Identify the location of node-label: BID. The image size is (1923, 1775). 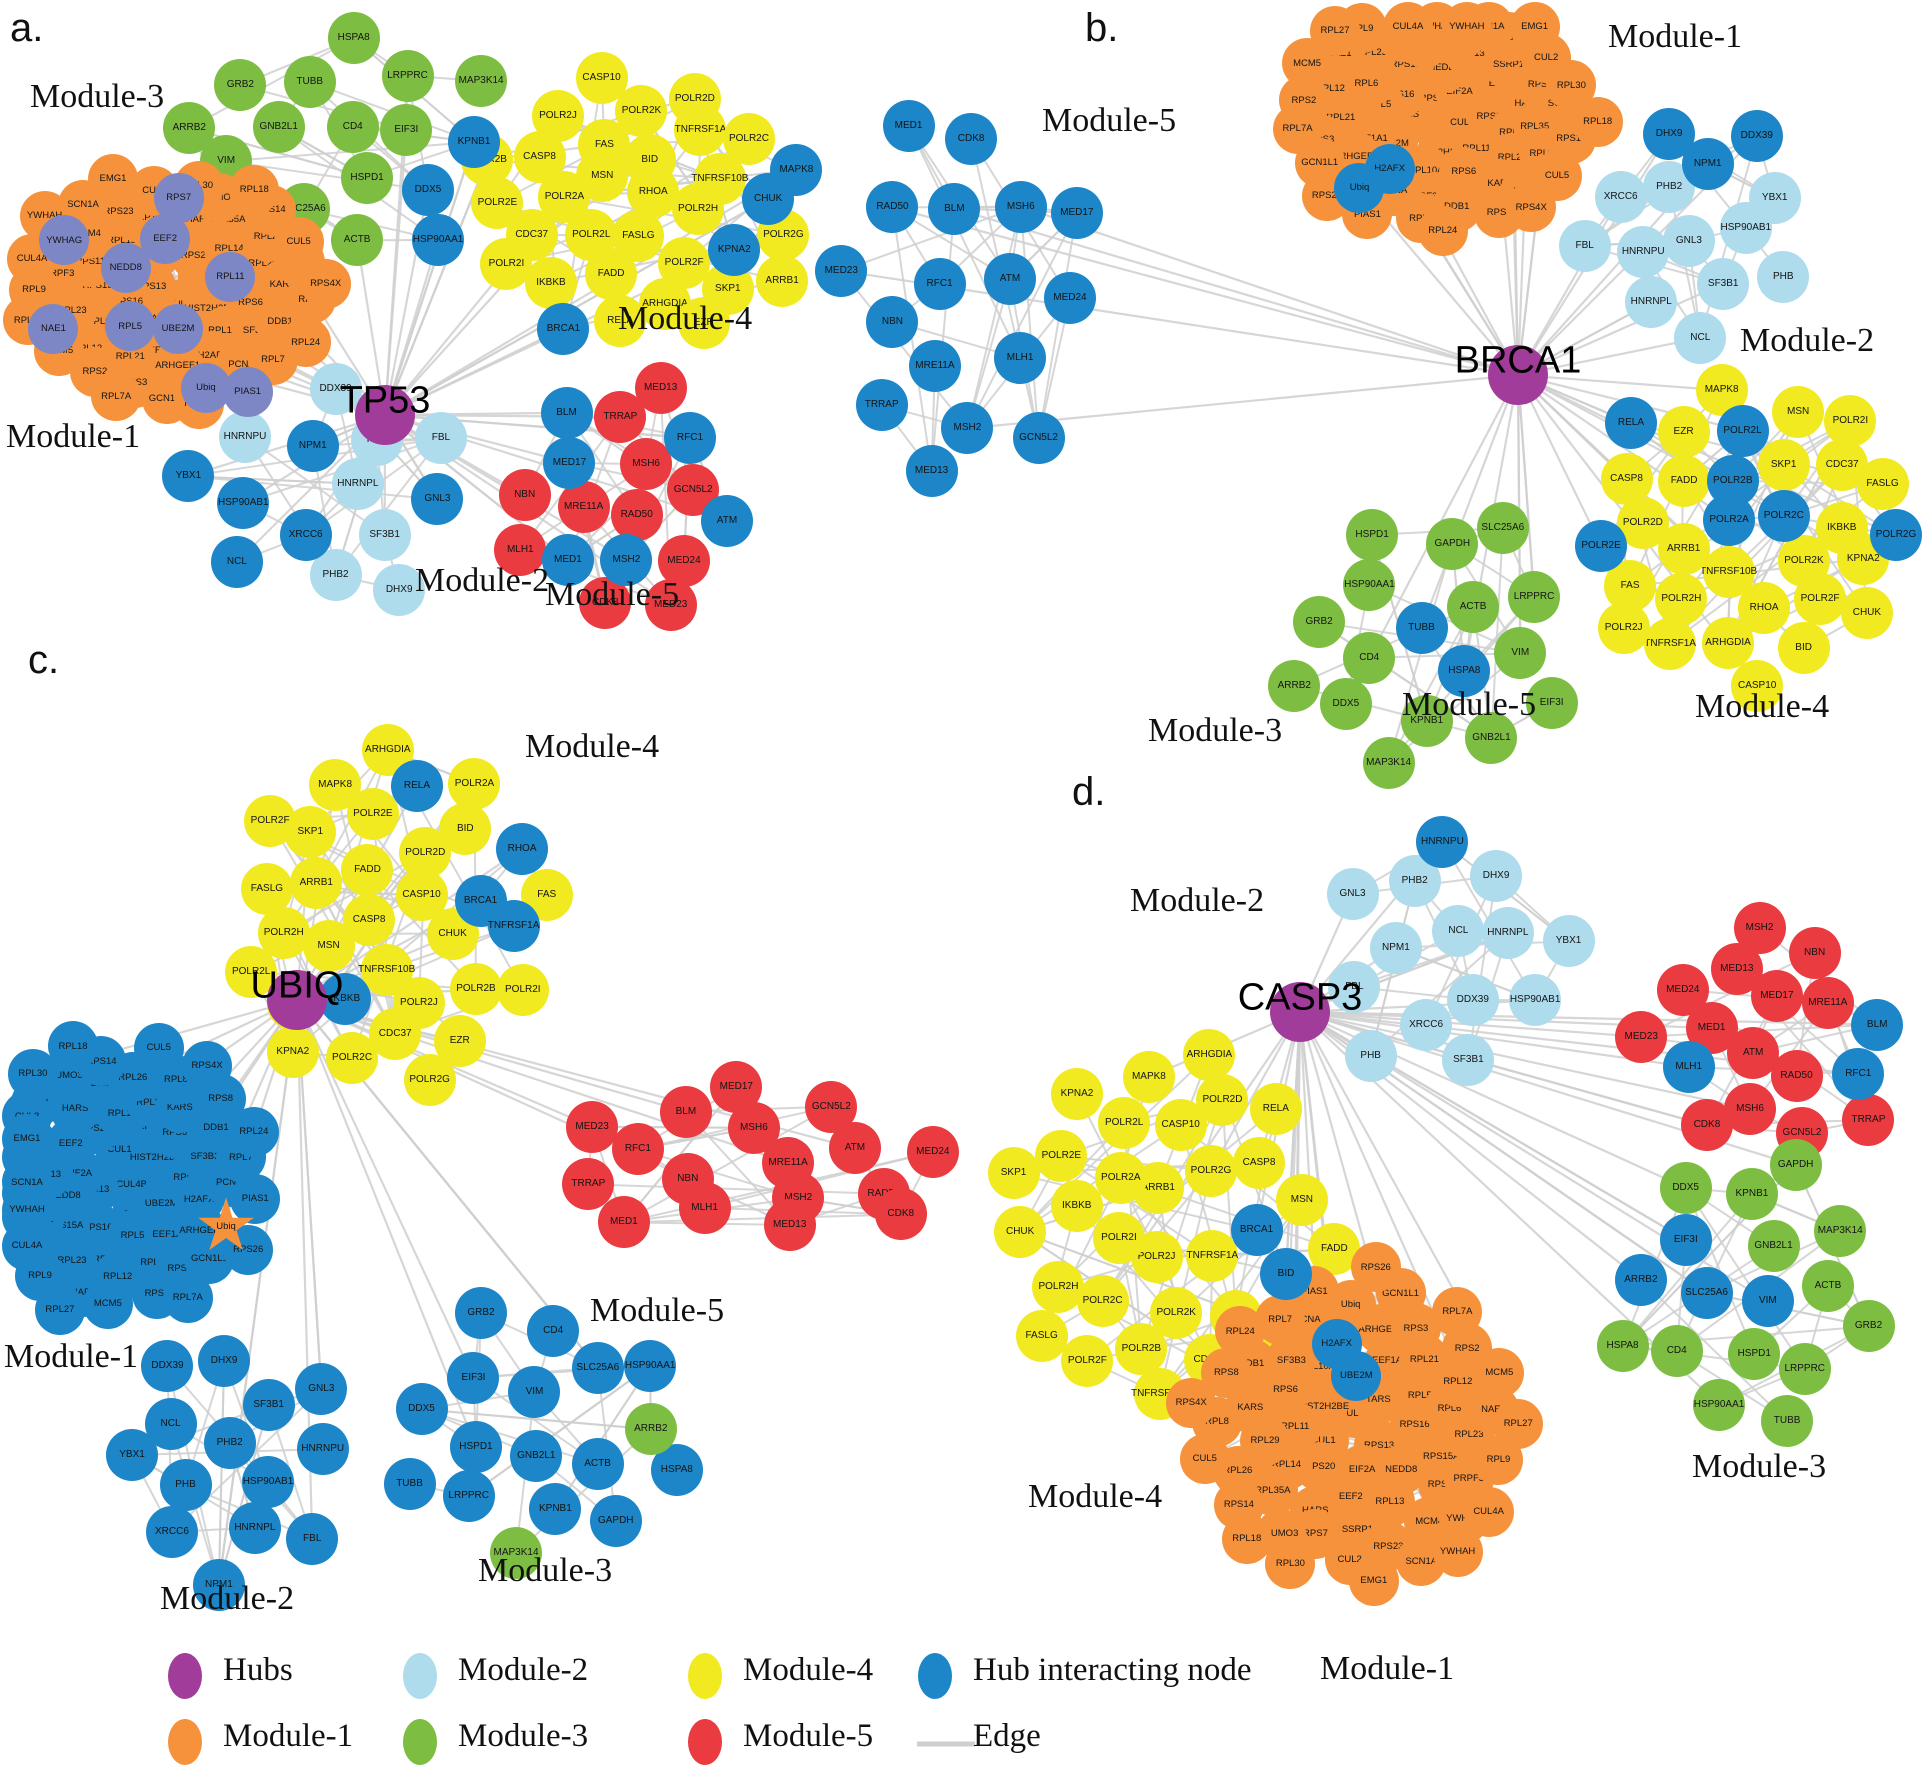
(650, 160).